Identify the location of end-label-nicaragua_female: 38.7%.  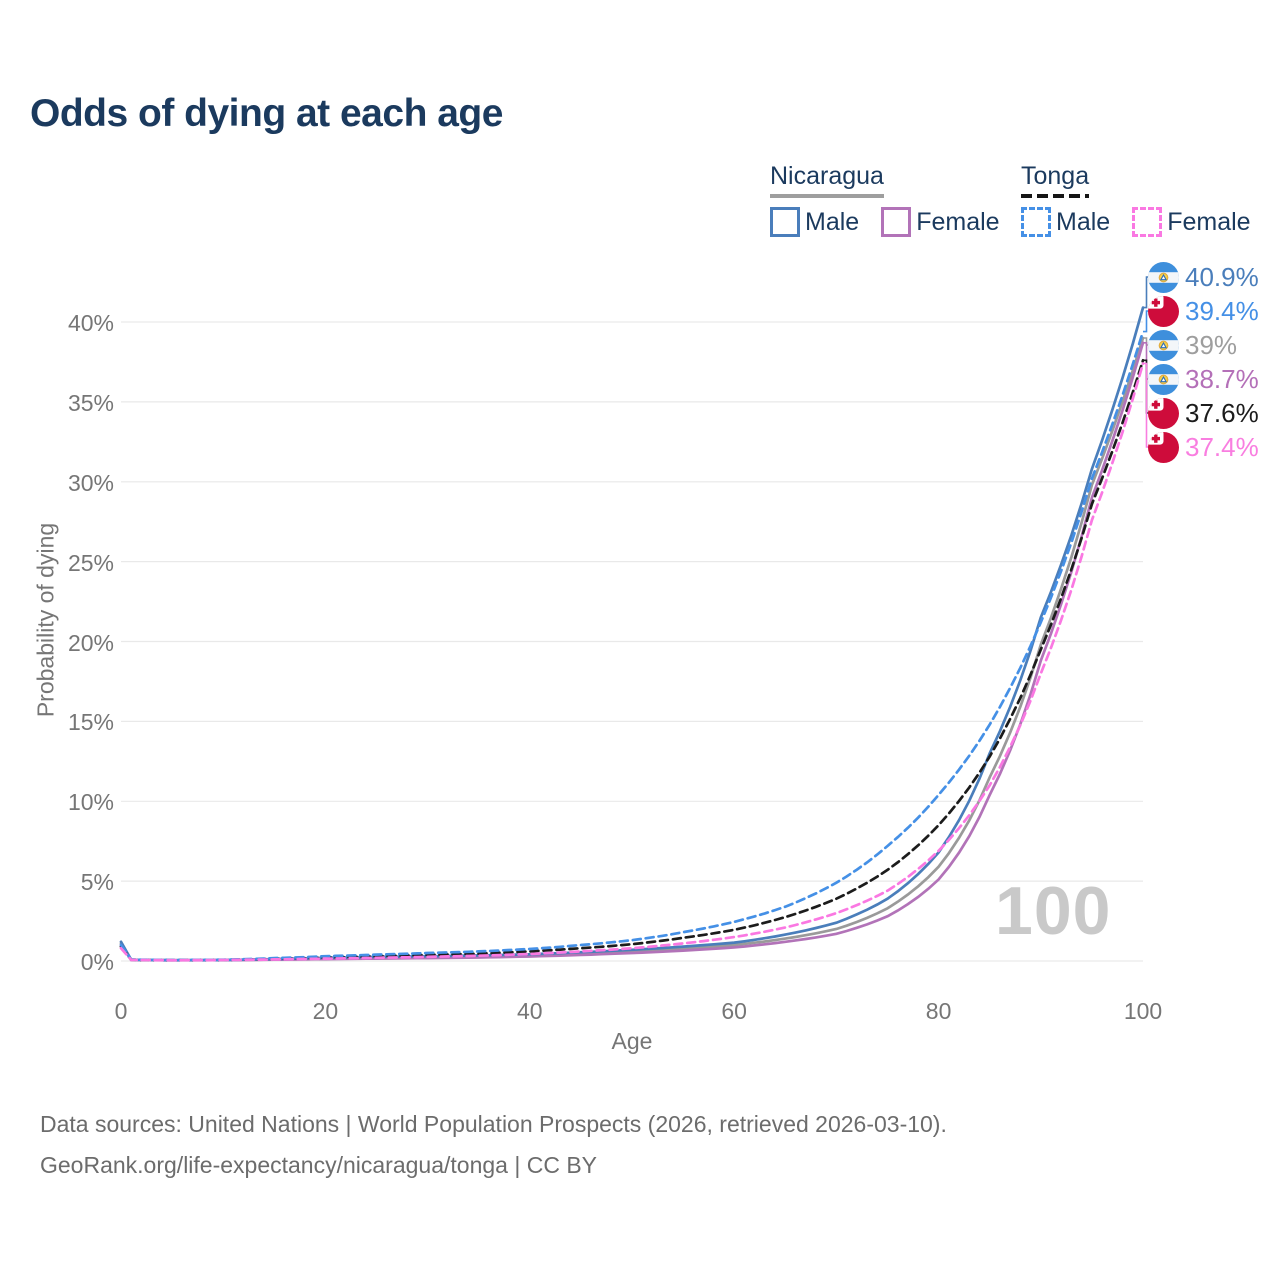
(1203, 379).